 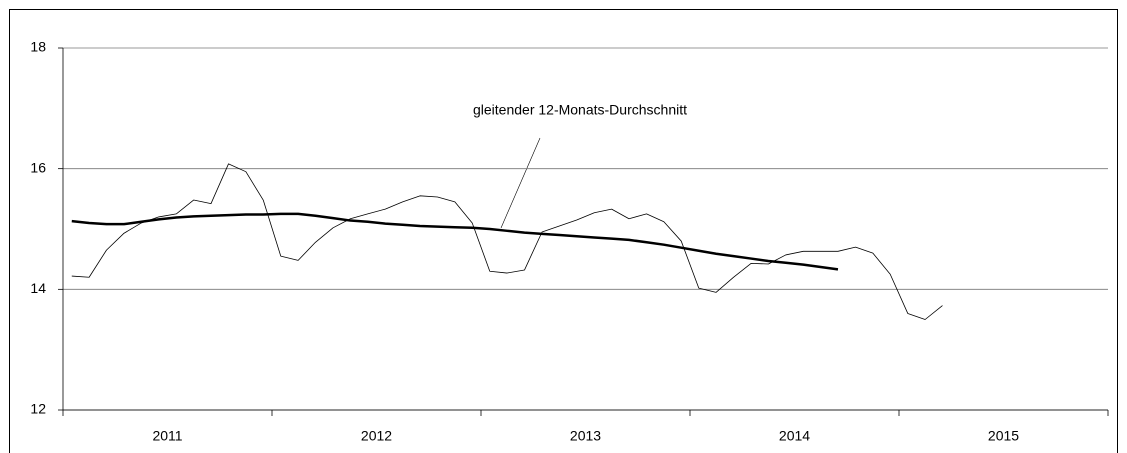 What do you see at coordinates (38, 167) in the screenshot?
I see `y-tick-label: 16` at bounding box center [38, 167].